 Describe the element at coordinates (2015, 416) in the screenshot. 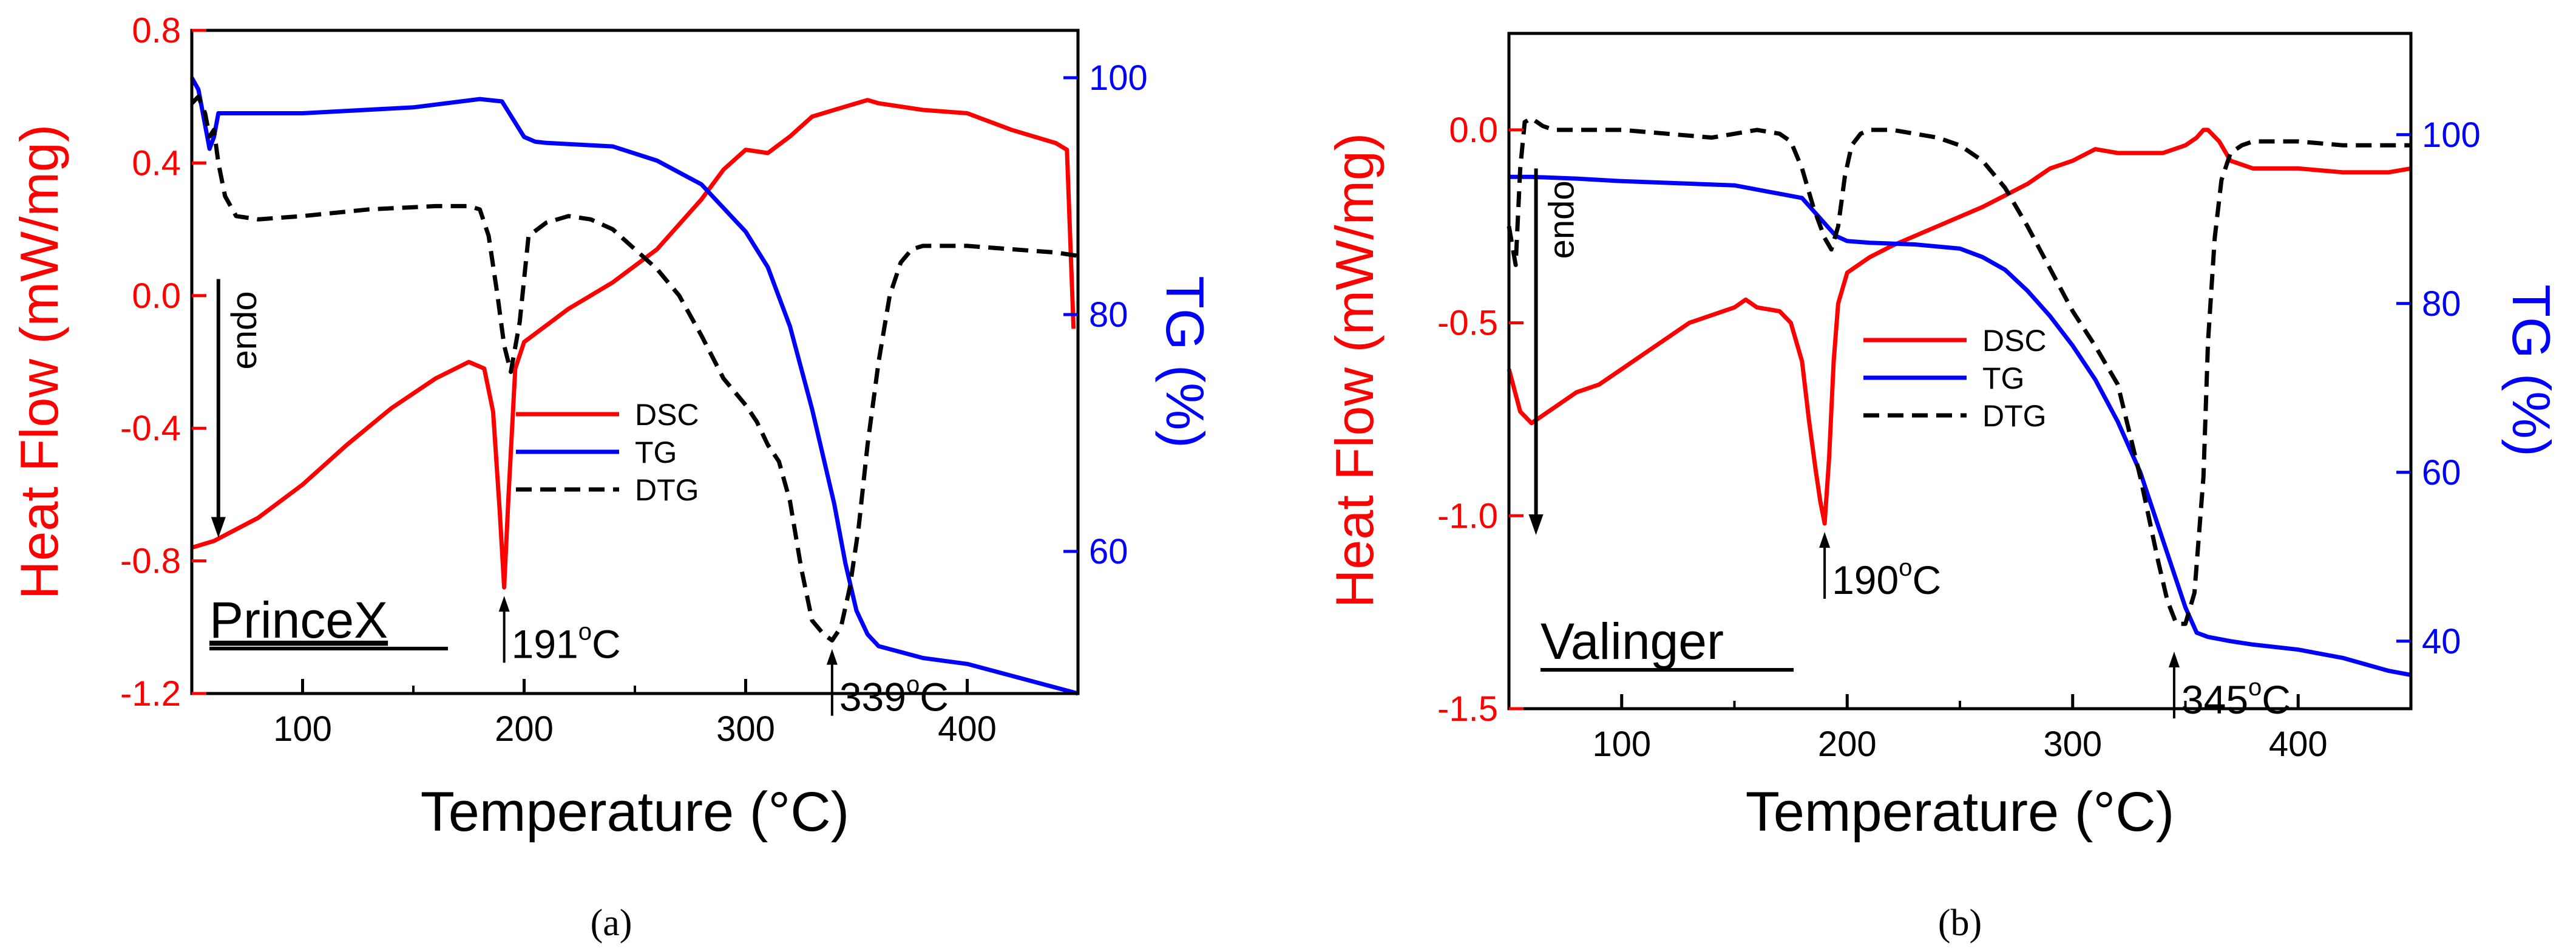

I see `panel-b-legend-label-dtg: DTG` at that location.